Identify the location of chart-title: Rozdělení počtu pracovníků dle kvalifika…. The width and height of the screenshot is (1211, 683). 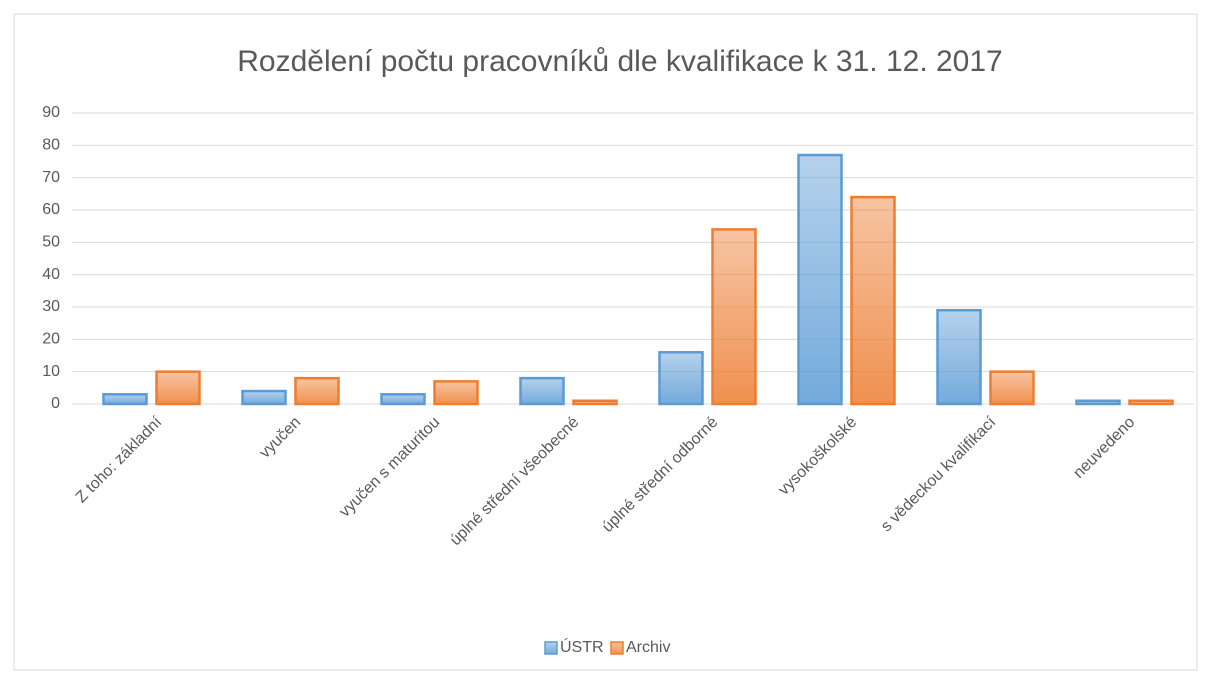
(619, 61).